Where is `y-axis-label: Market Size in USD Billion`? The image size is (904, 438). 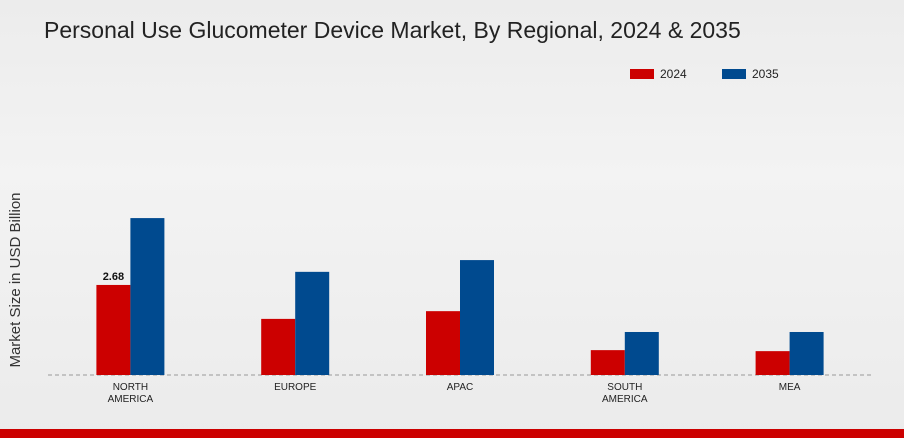
y-axis-label: Market Size in USD Billion is located at coordinates (15, 279).